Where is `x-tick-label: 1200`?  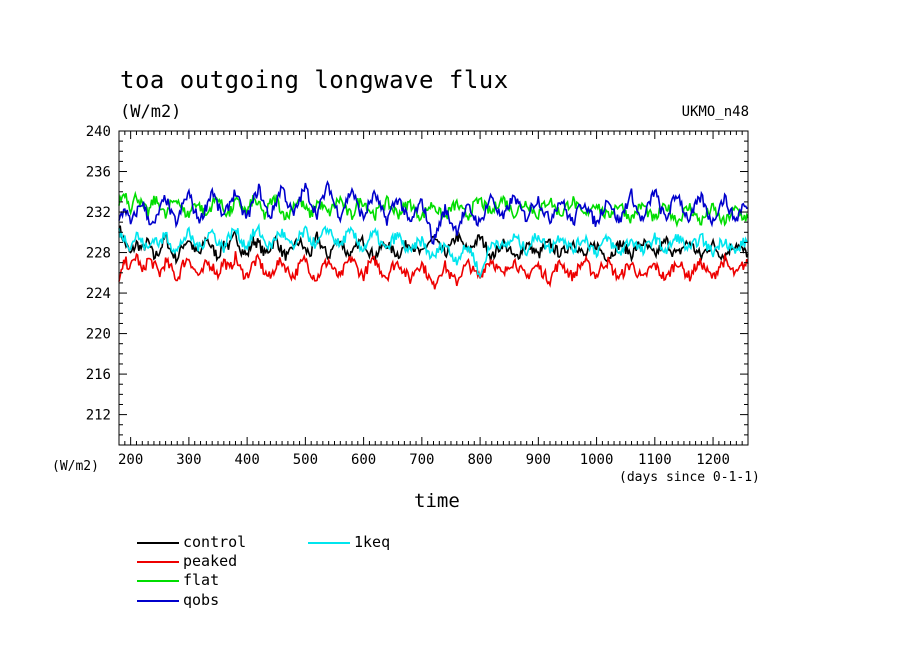
x-tick-label: 1200 is located at coordinates (713, 460).